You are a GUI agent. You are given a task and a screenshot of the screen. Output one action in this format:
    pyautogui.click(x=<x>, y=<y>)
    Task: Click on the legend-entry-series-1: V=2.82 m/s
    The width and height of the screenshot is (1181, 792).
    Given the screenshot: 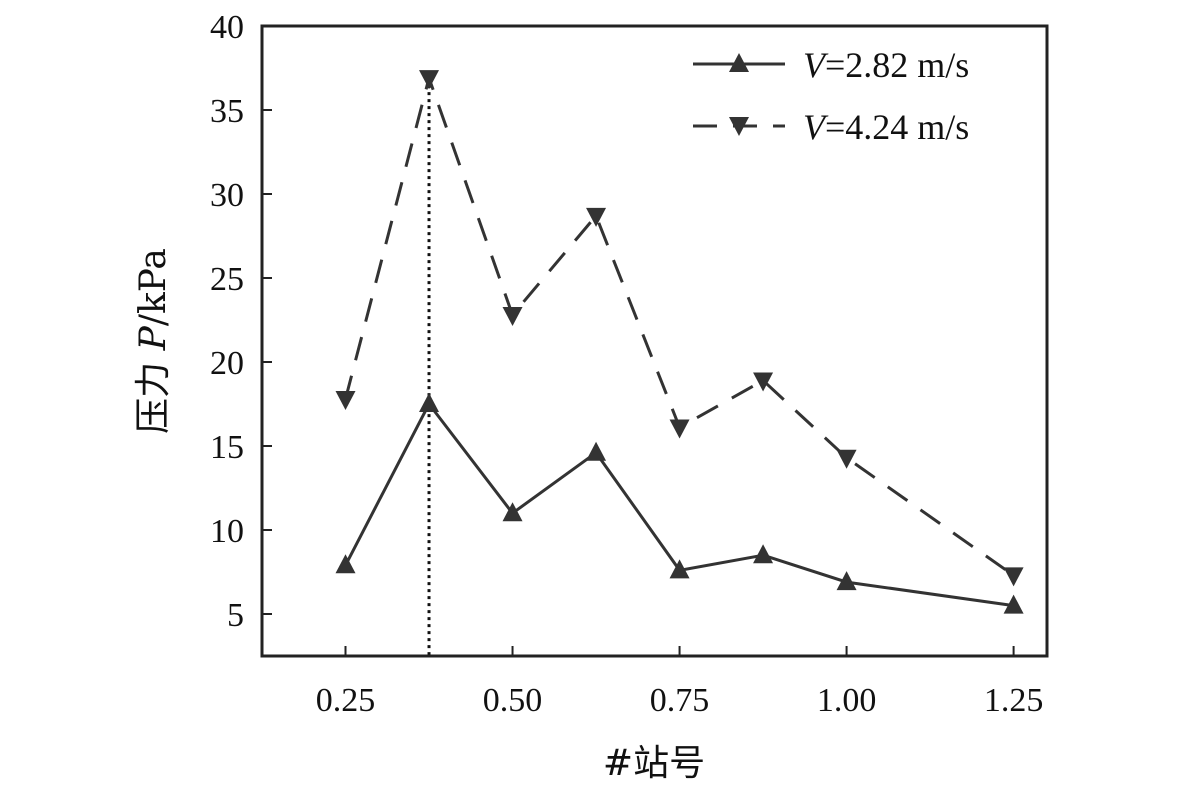 What is the action you would take?
    pyautogui.click(x=831, y=65)
    